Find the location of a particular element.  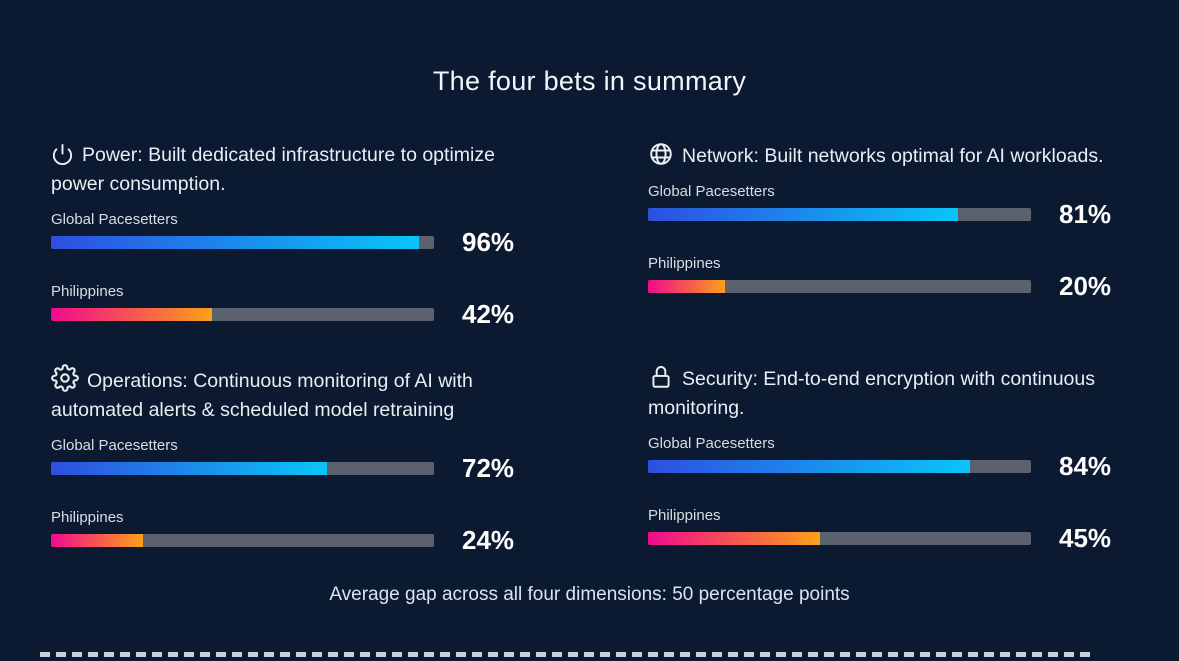

bar-group-global: Global Pacesetters 81% is located at coordinates (900, 206).